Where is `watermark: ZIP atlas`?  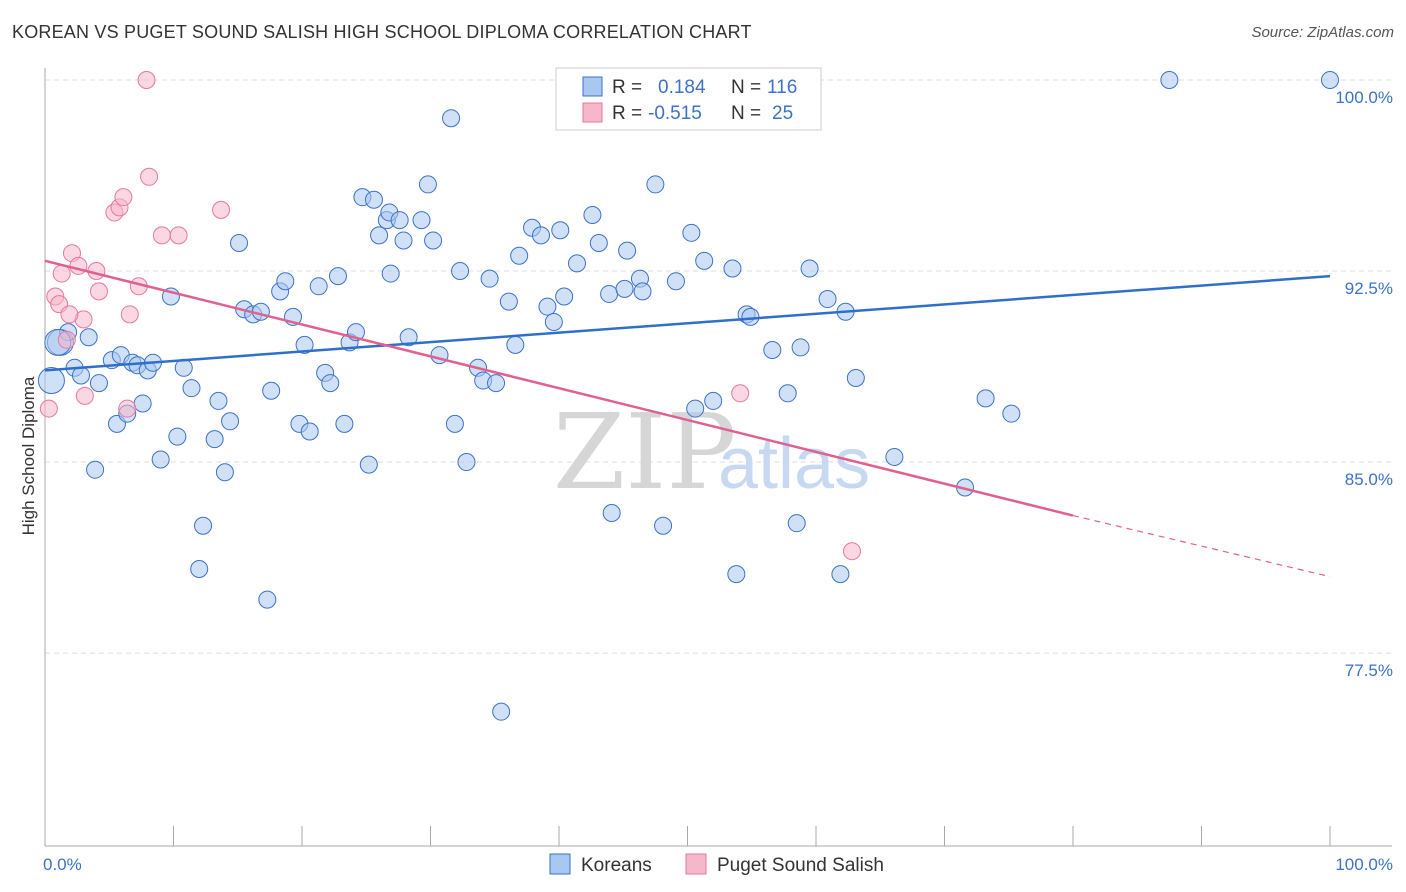
watermark: ZIP atlas is located at coordinates (711, 452).